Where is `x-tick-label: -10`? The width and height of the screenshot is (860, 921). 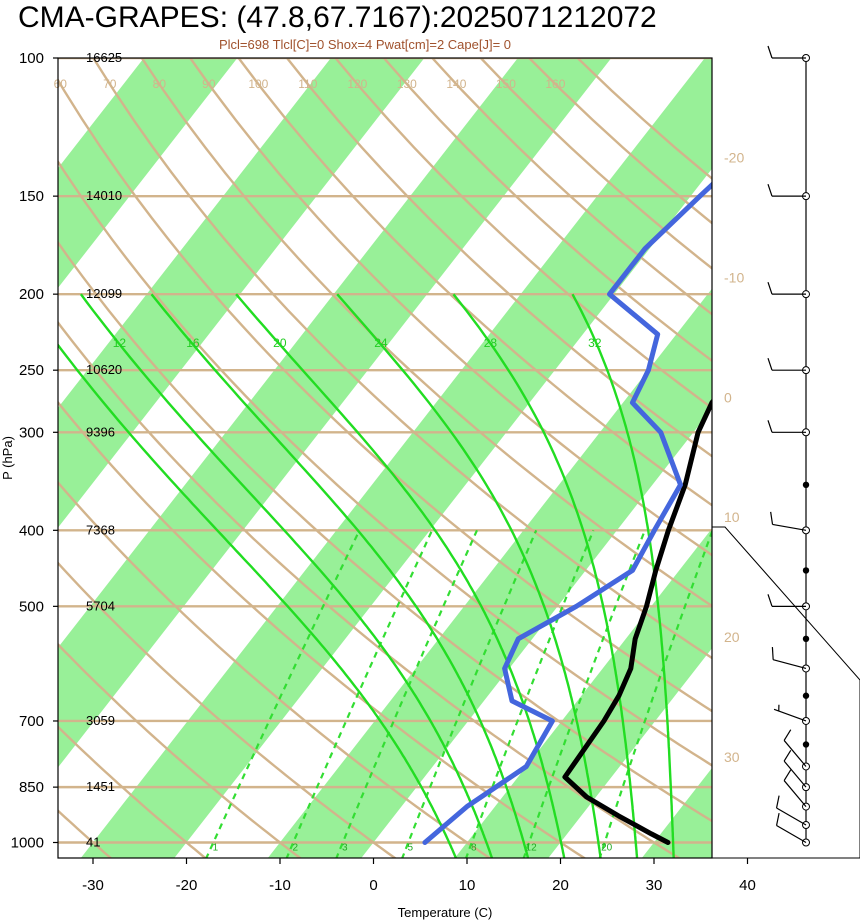 x-tick-label: -10 is located at coordinates (280, 885).